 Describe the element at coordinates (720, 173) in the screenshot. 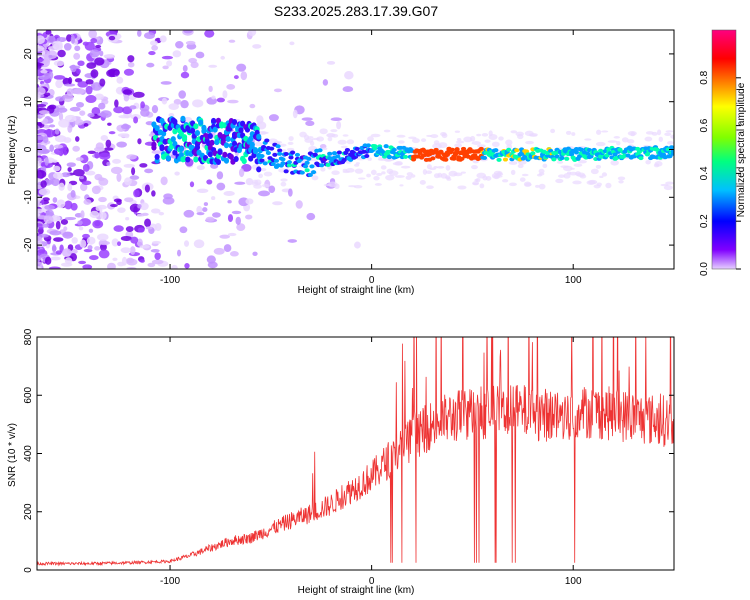

I see `colorbar-ticks: 0.0 0.2 0.4 0.6 0.8` at that location.